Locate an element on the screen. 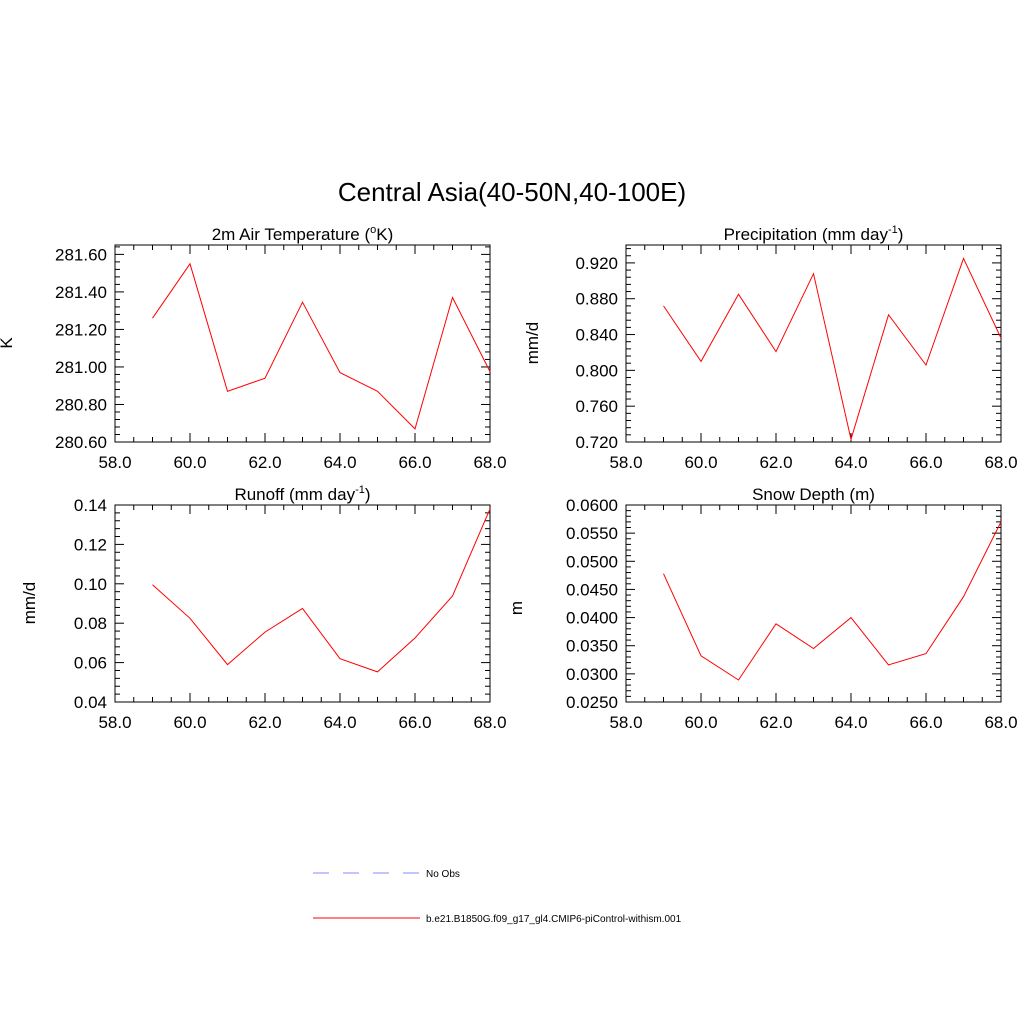 The image size is (1024, 1024). y-tick-label: 281.40 is located at coordinates (81, 292).